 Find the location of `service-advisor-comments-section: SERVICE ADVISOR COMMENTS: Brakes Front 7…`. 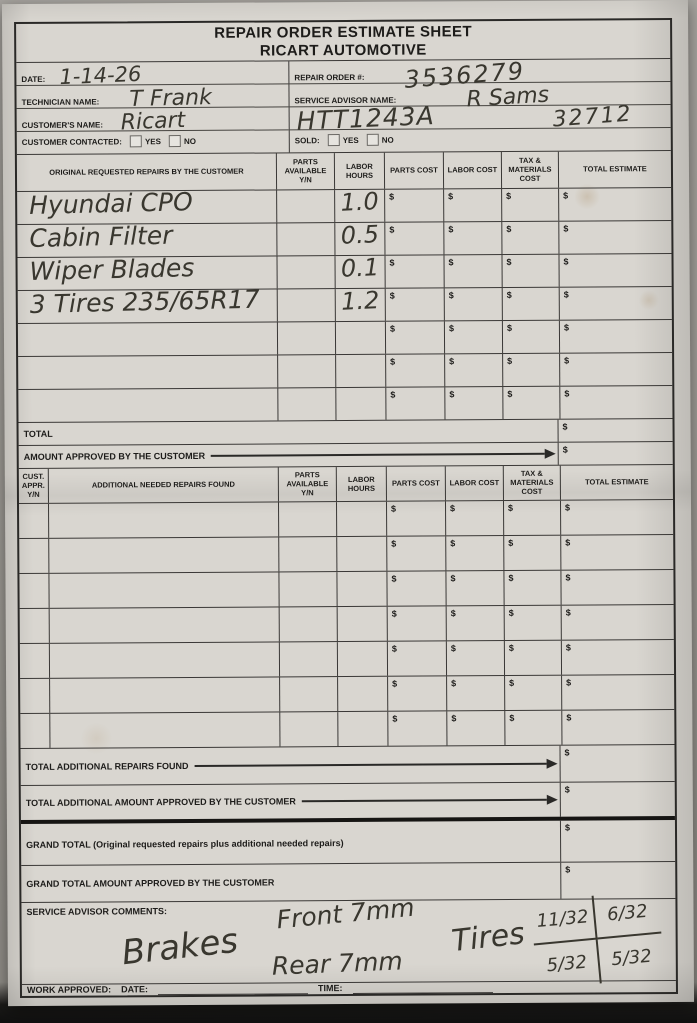

service-advisor-comments-section: SERVICE ADVISOR COMMENTS: Brakes Front 7… is located at coordinates (348, 939).